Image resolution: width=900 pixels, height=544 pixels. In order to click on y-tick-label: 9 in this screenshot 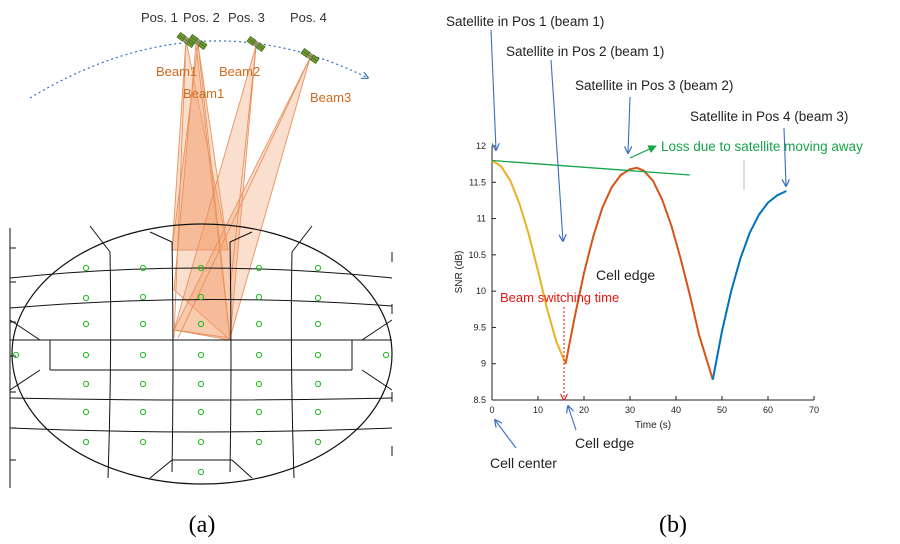, I will do `click(483, 364)`.